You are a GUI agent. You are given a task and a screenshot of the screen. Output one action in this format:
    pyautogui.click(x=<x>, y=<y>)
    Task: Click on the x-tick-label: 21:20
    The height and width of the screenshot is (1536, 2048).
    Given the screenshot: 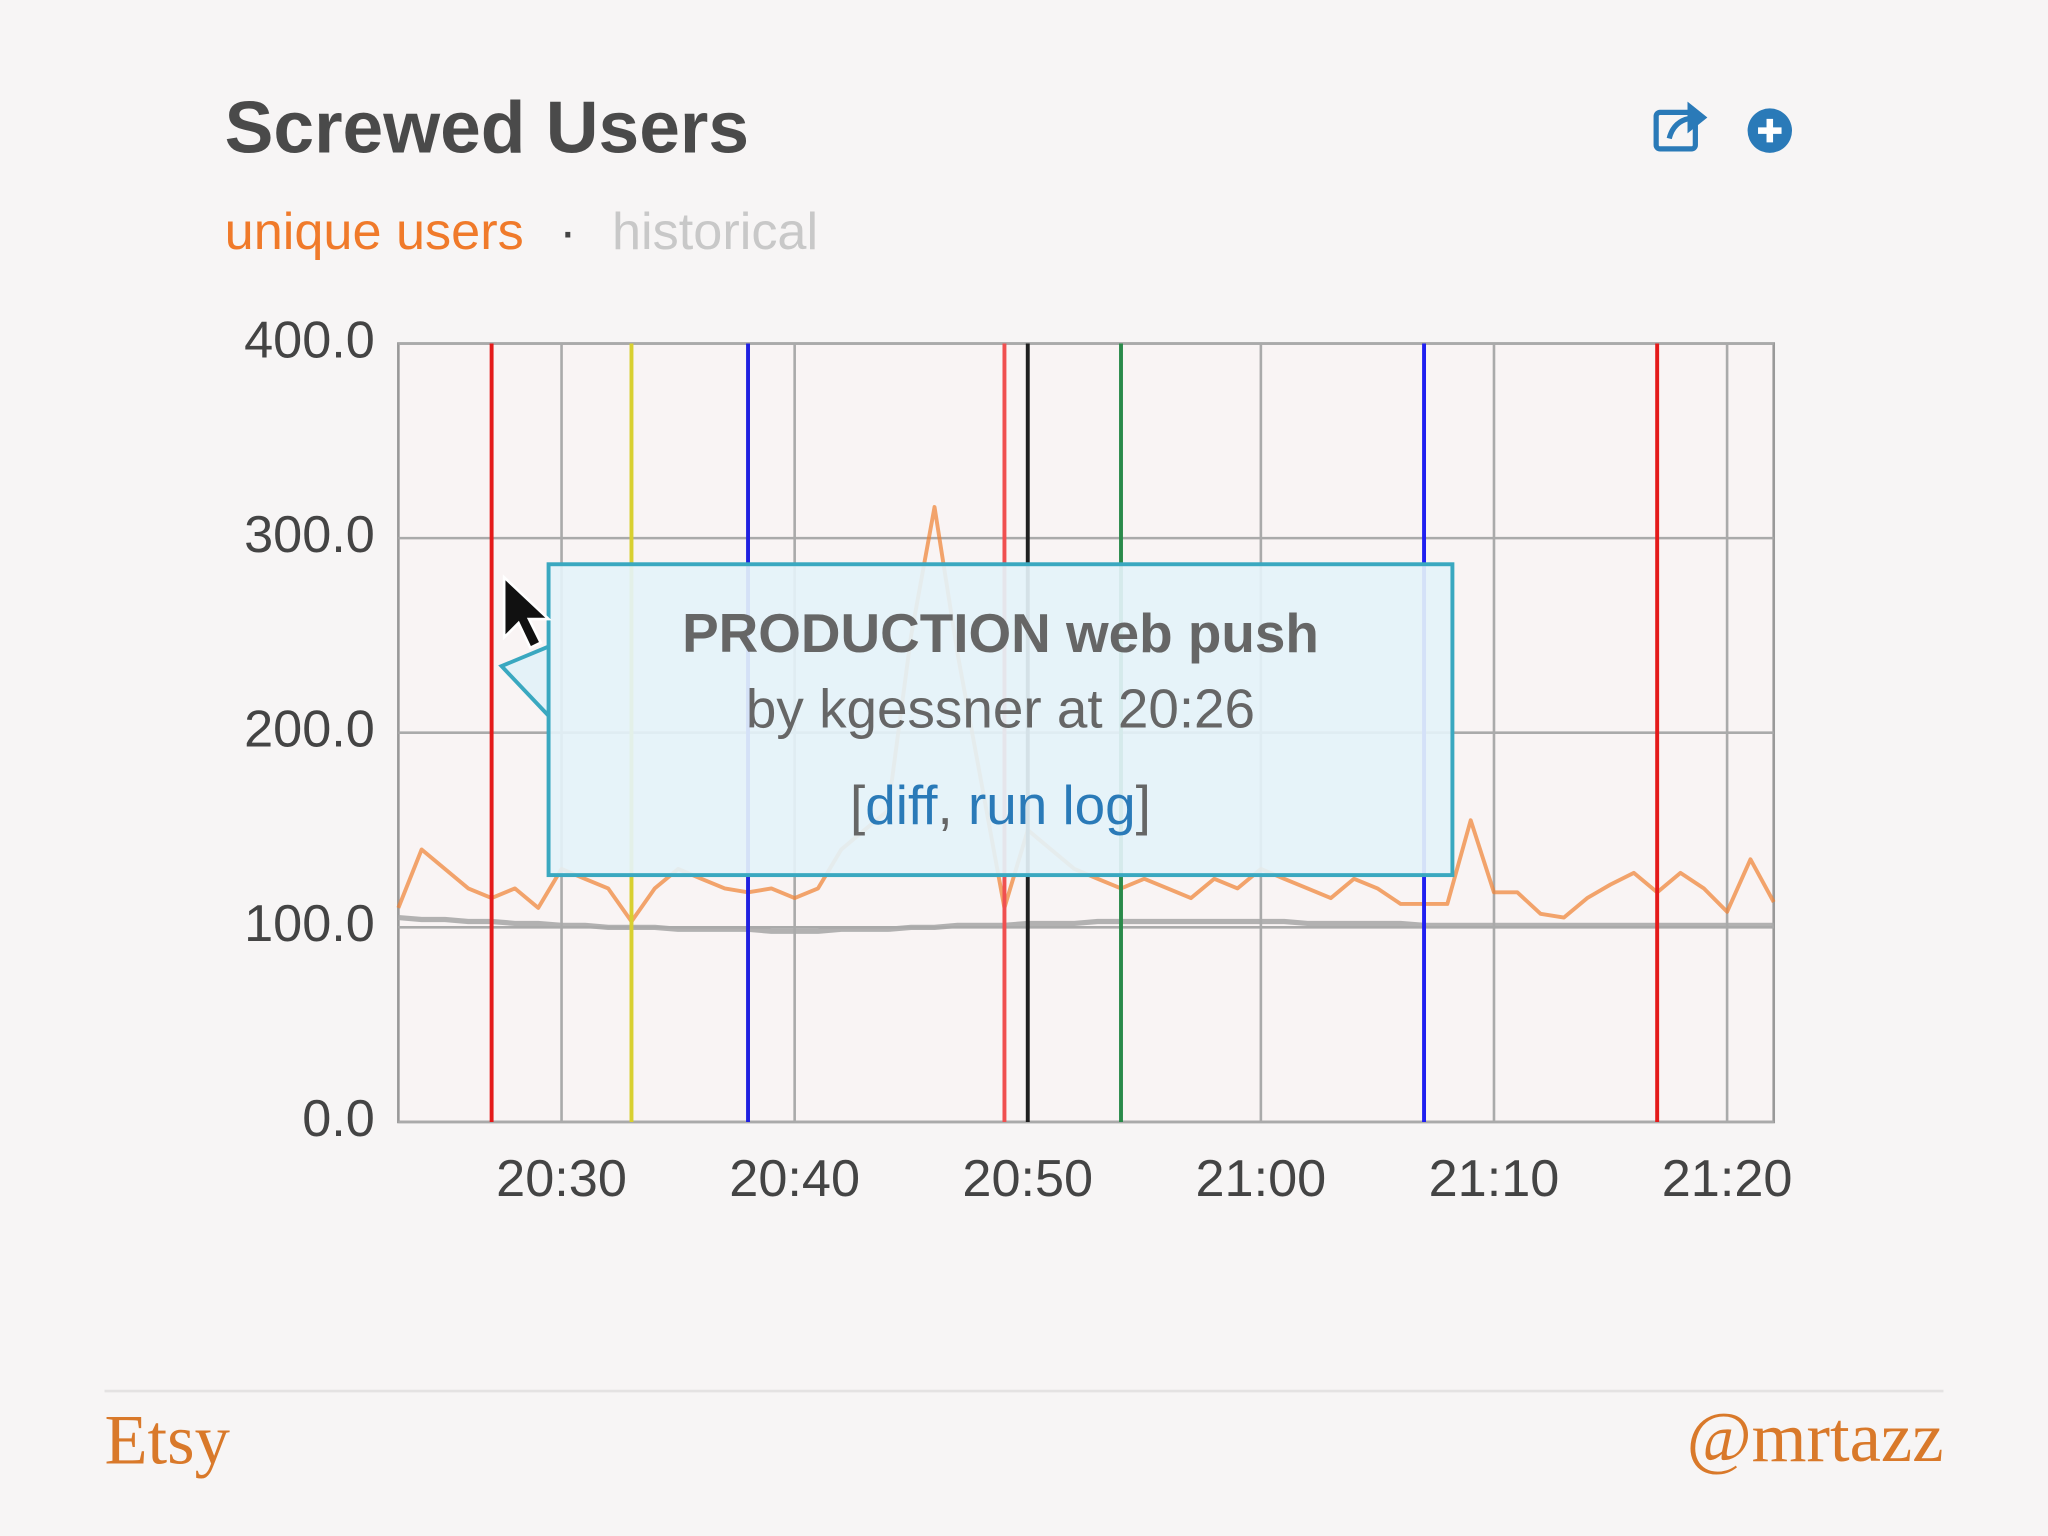 What is the action you would take?
    pyautogui.click(x=1727, y=1179)
    